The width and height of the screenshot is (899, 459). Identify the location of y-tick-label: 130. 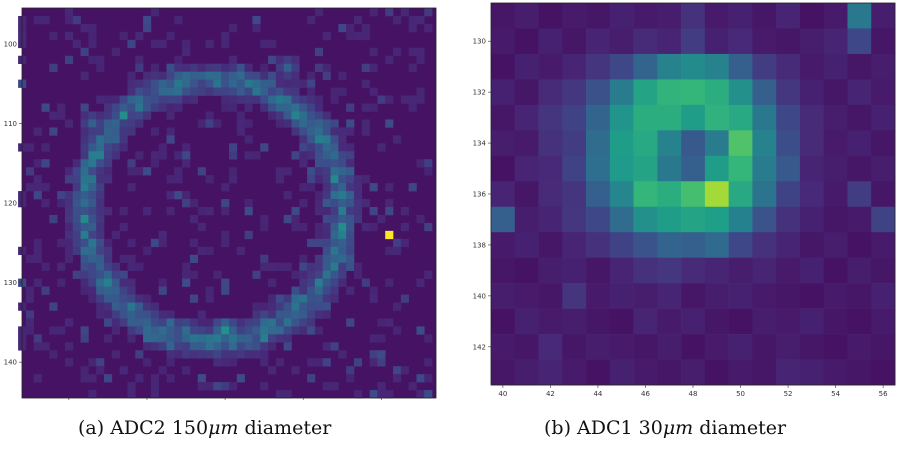
(10, 283).